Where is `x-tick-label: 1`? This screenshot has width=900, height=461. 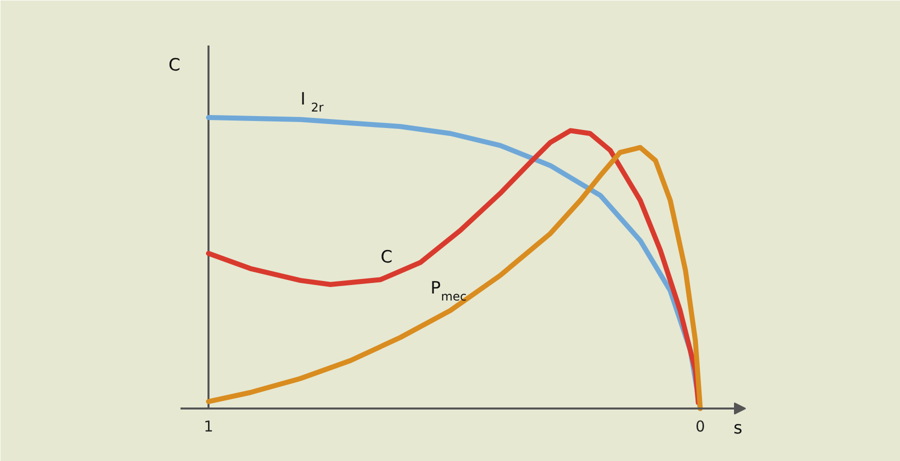 x-tick-label: 1 is located at coordinates (209, 427).